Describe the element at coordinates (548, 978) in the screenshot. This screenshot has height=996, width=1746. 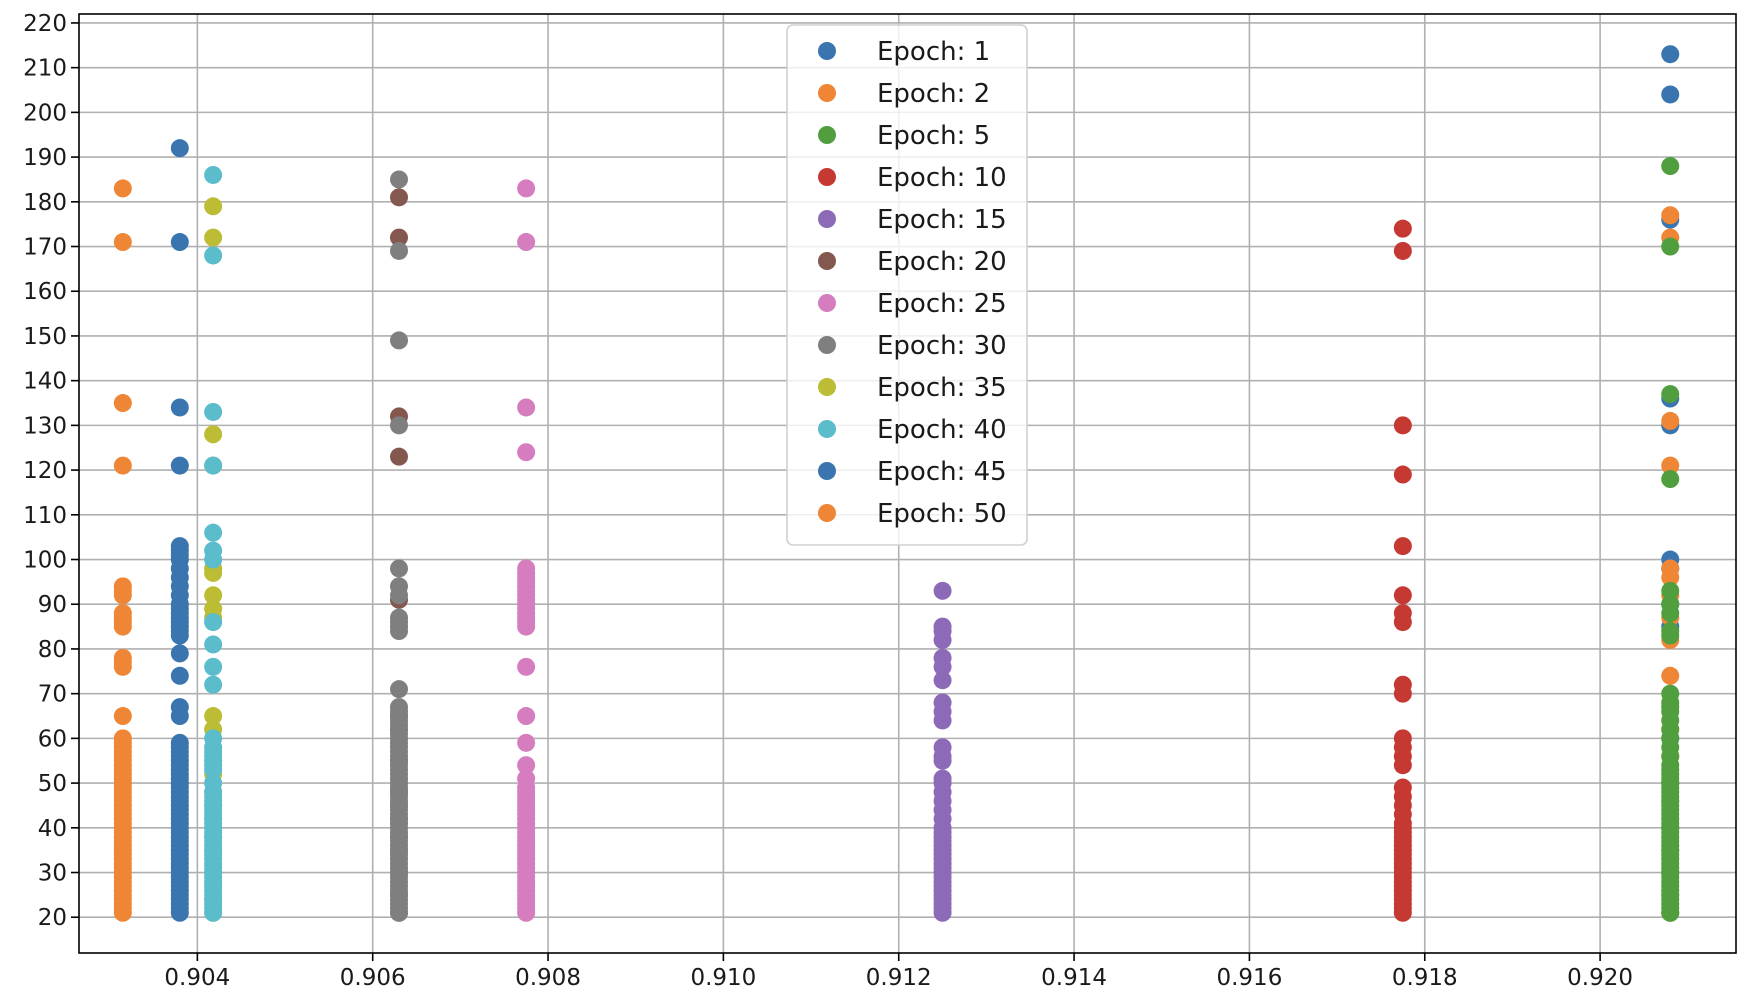
I see `x-tick-label: 0.908` at that location.